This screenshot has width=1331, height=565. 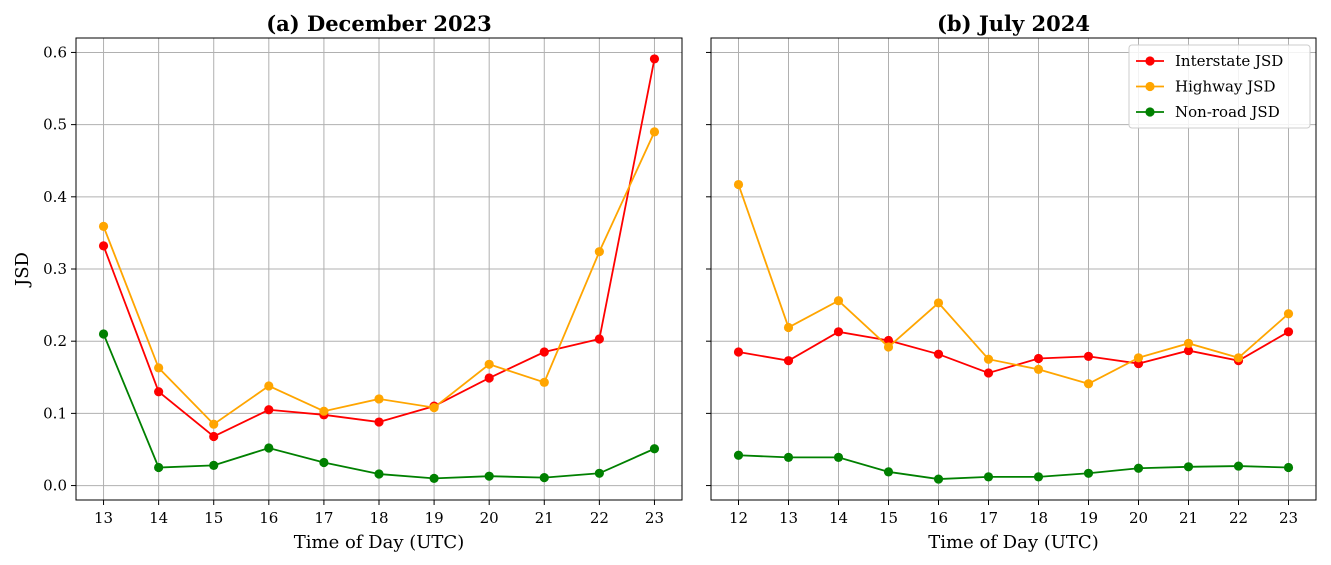 What do you see at coordinates (55, 269) in the screenshot?
I see `y-tick-label: 0.3` at bounding box center [55, 269].